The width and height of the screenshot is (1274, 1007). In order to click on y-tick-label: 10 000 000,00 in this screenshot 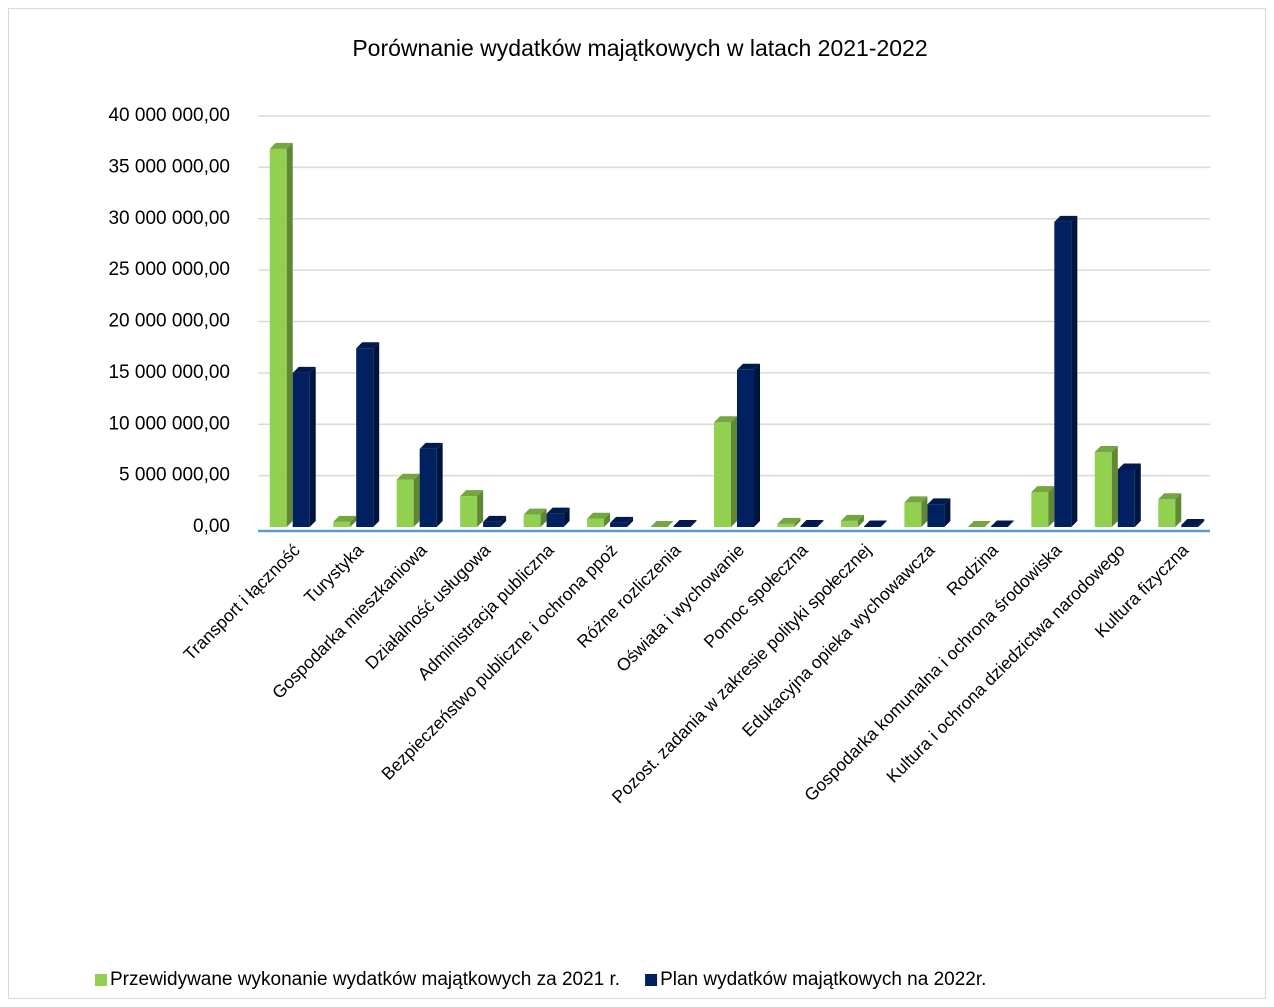, I will do `click(169, 423)`.